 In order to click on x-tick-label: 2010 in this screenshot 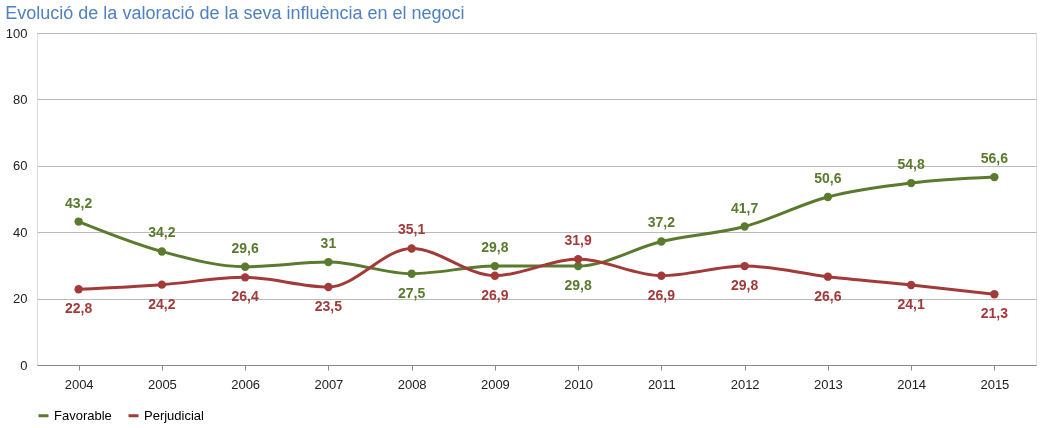, I will do `click(579, 384)`.